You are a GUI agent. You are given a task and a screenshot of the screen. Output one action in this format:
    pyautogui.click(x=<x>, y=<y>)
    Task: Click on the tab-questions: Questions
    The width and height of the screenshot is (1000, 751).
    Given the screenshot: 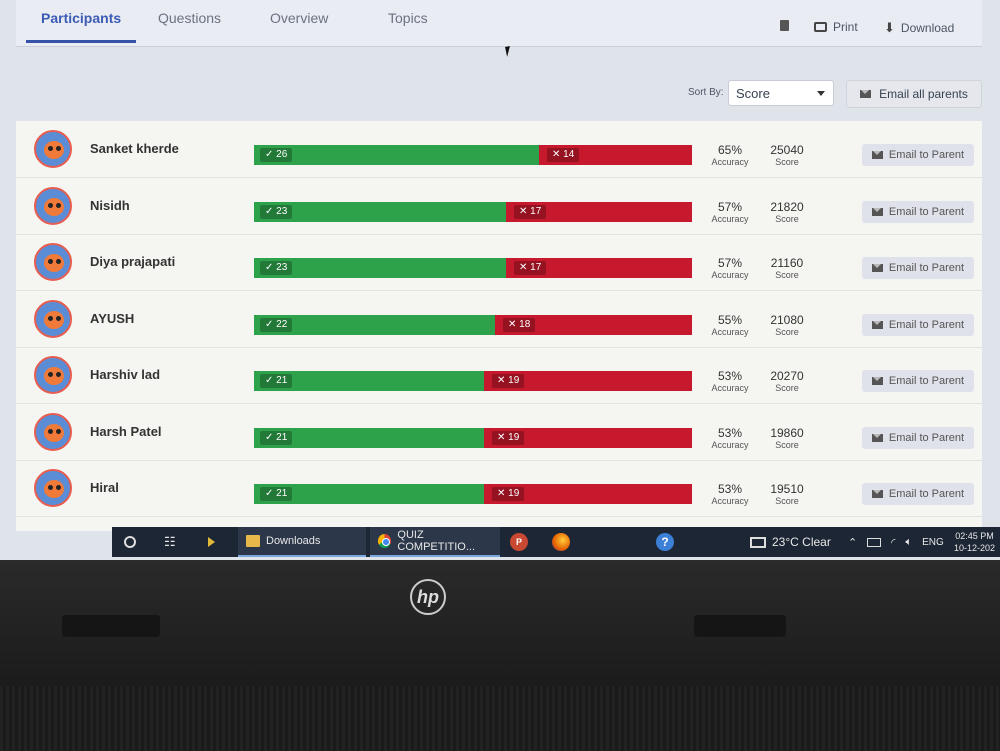 What is the action you would take?
    pyautogui.click(x=190, y=18)
    